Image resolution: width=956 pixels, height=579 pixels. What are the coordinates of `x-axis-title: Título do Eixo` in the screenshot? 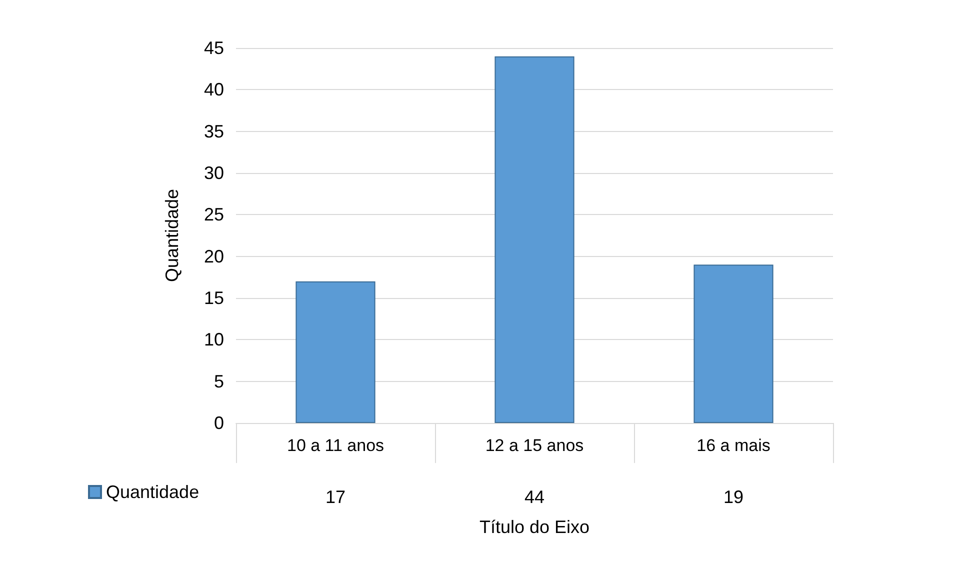 It's located at (534, 527).